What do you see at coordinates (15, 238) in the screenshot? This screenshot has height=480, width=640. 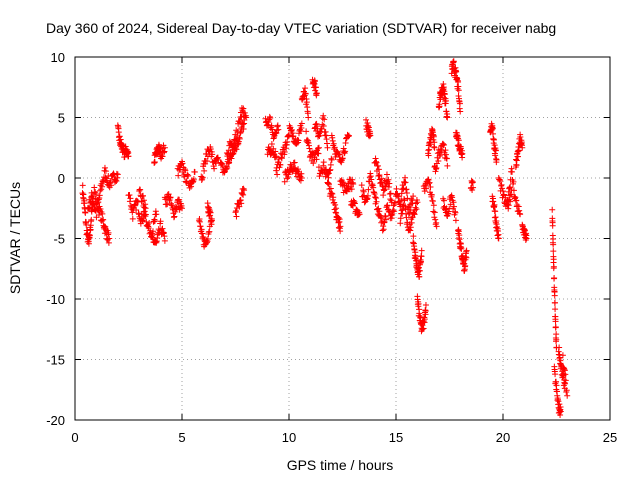 I see `y-axis-label: SDTVAR / TECUs` at bounding box center [15, 238].